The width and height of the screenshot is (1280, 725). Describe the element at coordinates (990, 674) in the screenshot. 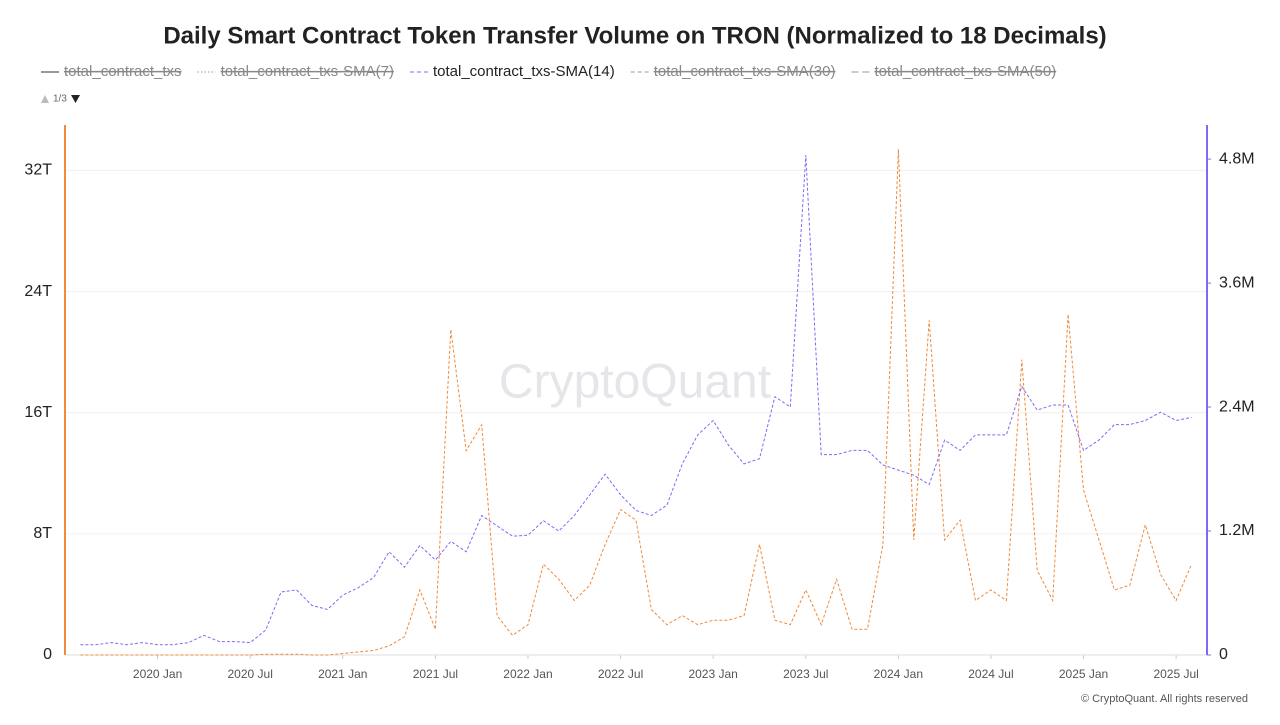

I see `x-tick-label: 2024 Jul` at that location.